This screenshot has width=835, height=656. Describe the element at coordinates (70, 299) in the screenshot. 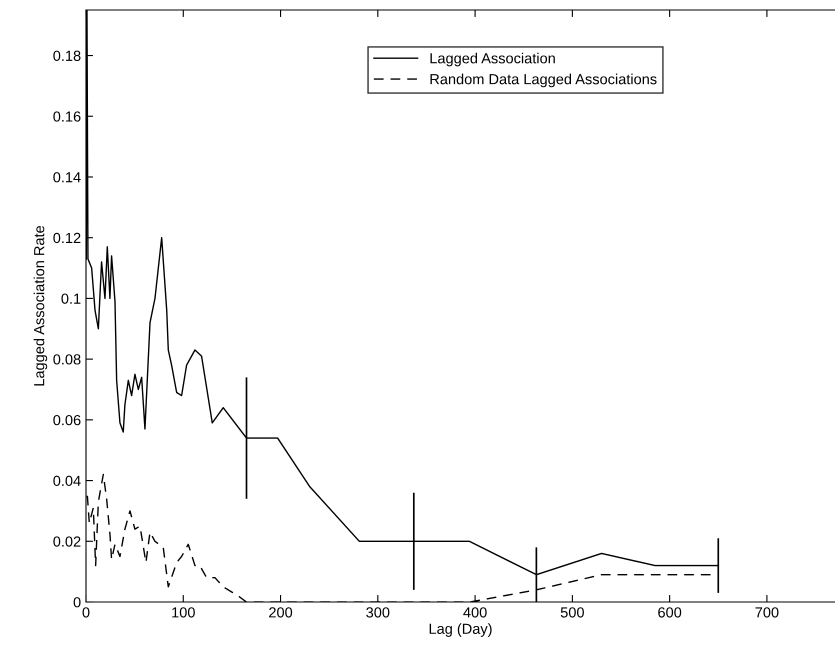

I see `y-tick-label: 0.1` at that location.